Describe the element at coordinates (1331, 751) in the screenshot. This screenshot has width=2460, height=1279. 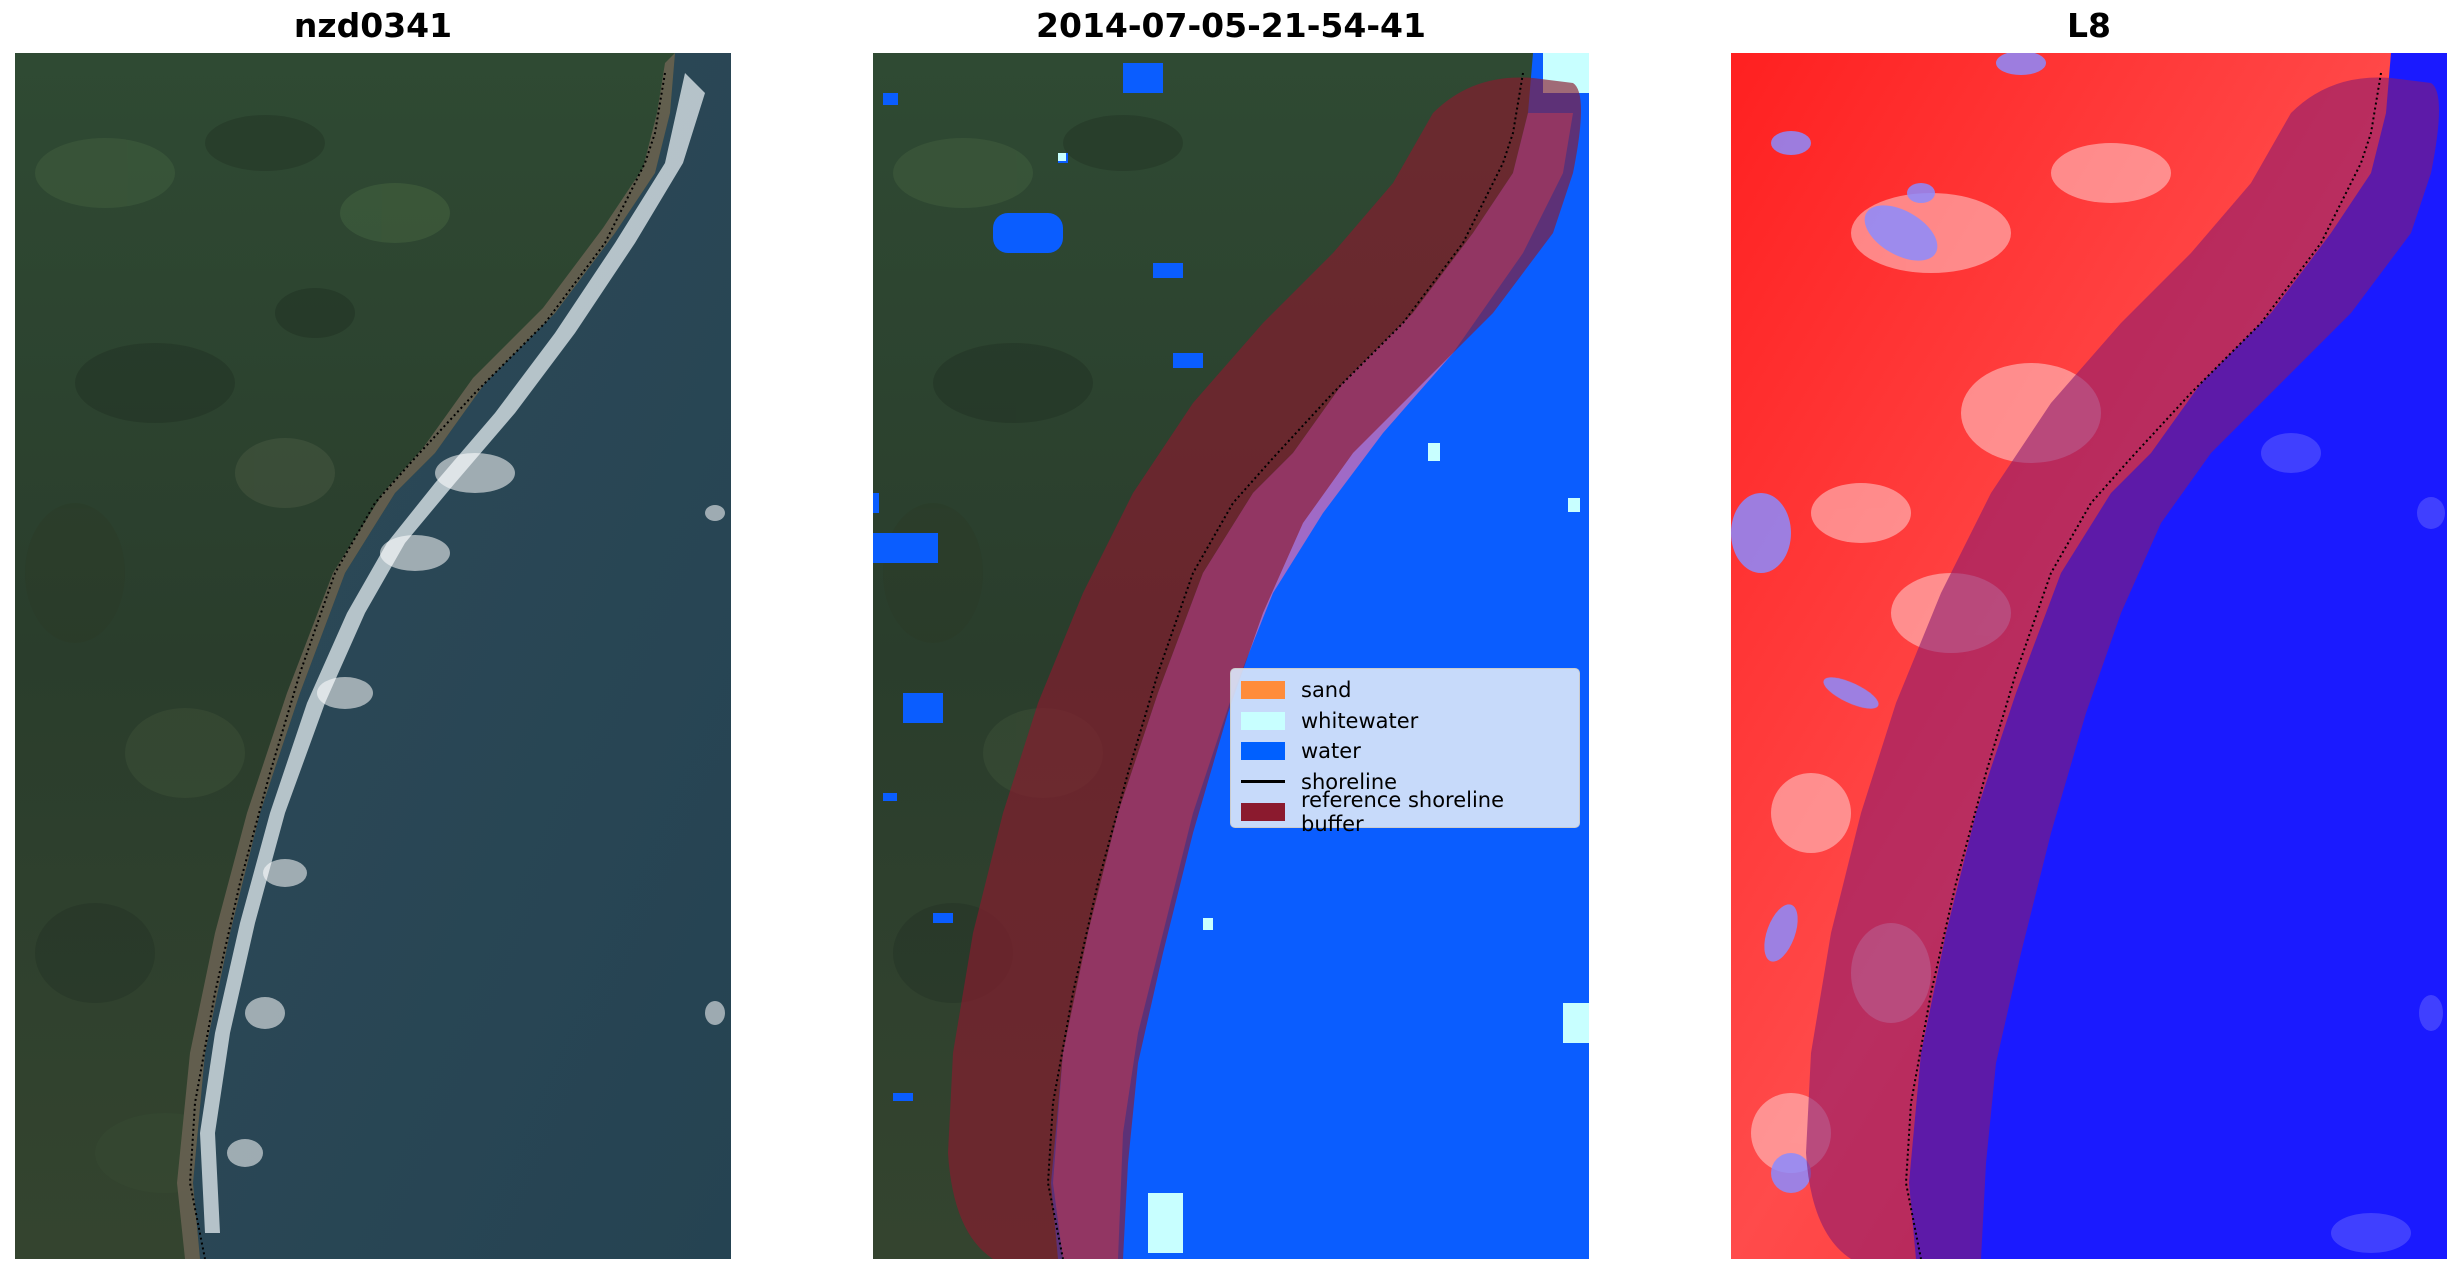
I see `legend-label: water` at that location.